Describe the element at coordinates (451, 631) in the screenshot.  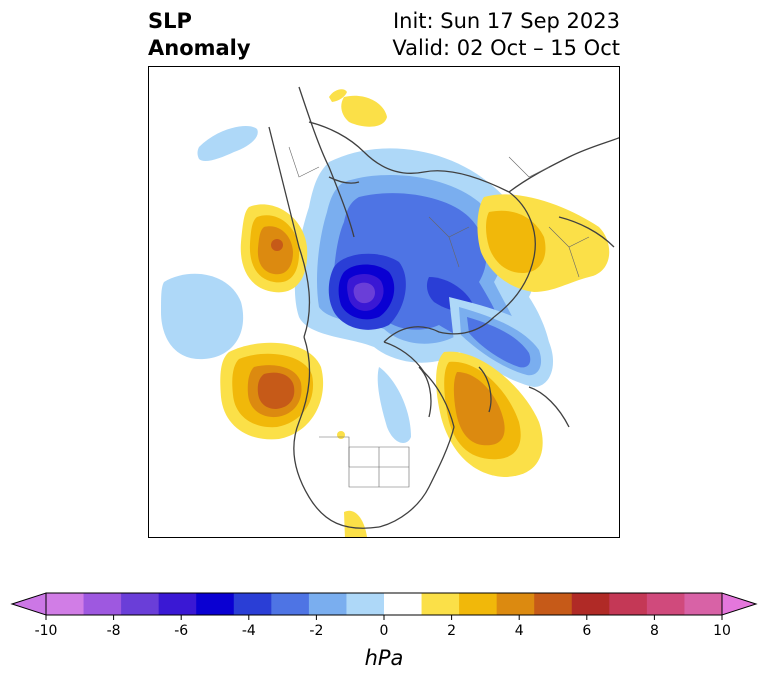
I see `colorbar-tick-label: 2` at that location.